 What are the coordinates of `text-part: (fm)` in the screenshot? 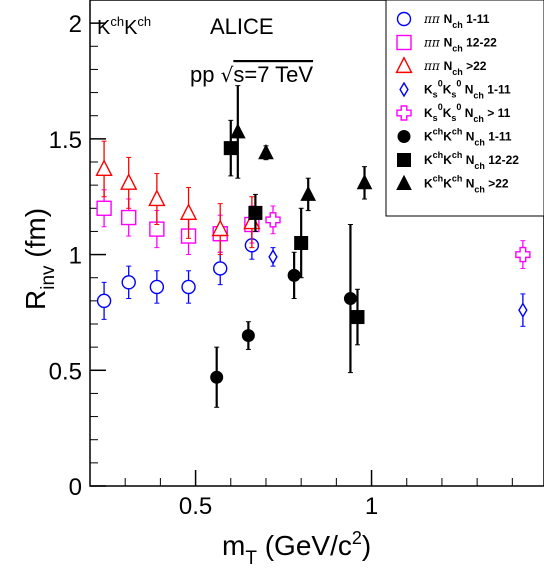 It's located at (35, 237).